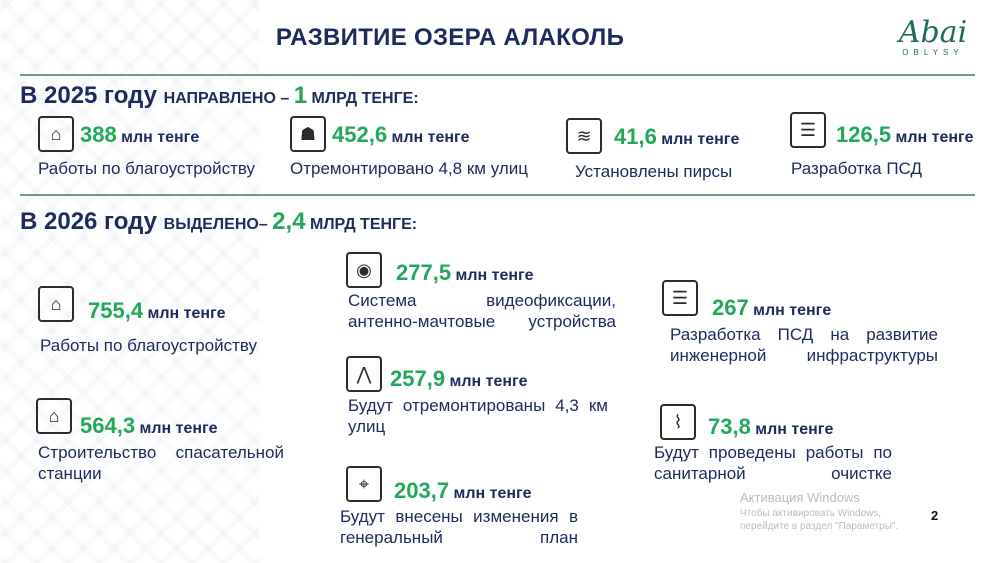 The width and height of the screenshot is (1000, 563). Describe the element at coordinates (364, 270) in the screenshot. I see `cctv-camera-icon: ◉` at that location.